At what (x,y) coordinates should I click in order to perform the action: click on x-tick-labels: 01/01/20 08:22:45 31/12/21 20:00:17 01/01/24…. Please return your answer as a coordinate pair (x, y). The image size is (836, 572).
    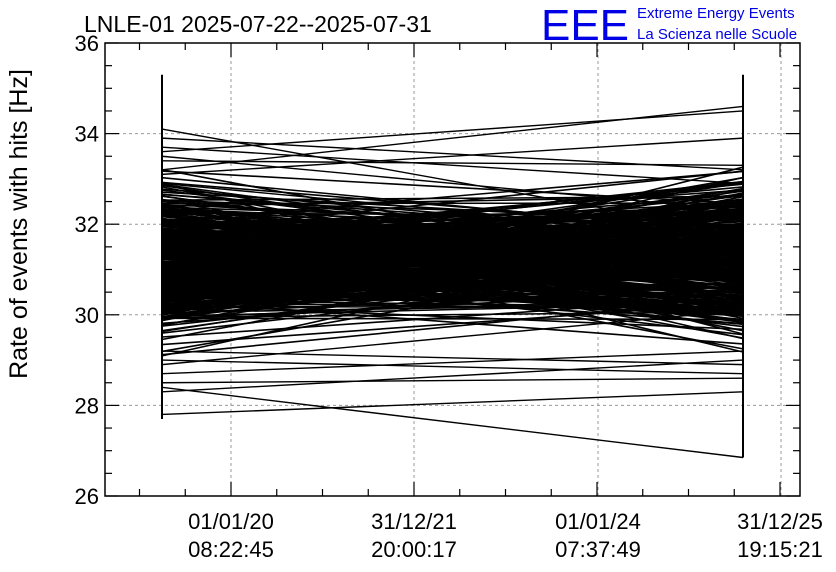
    Looking at the image, I should click on (505, 535).